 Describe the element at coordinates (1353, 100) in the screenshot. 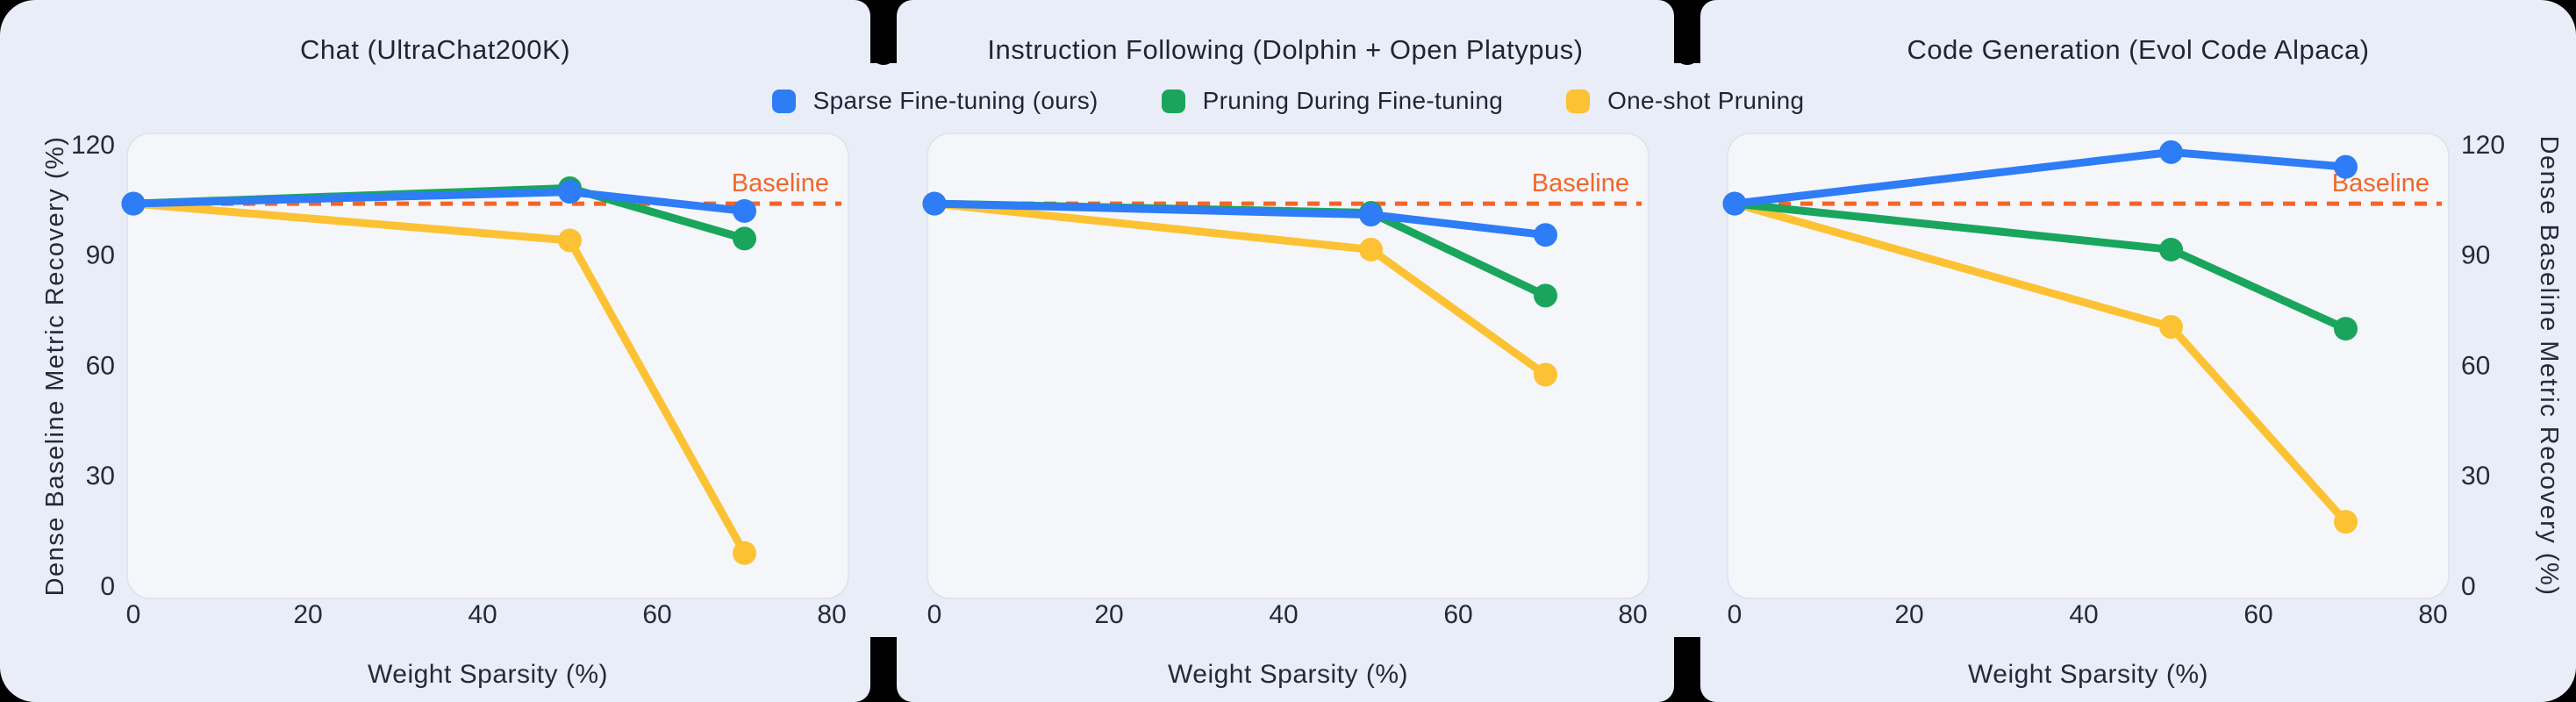

I see `legend-label-pruning-during-fine-tuning: Pruning During Fine-tuning` at that location.